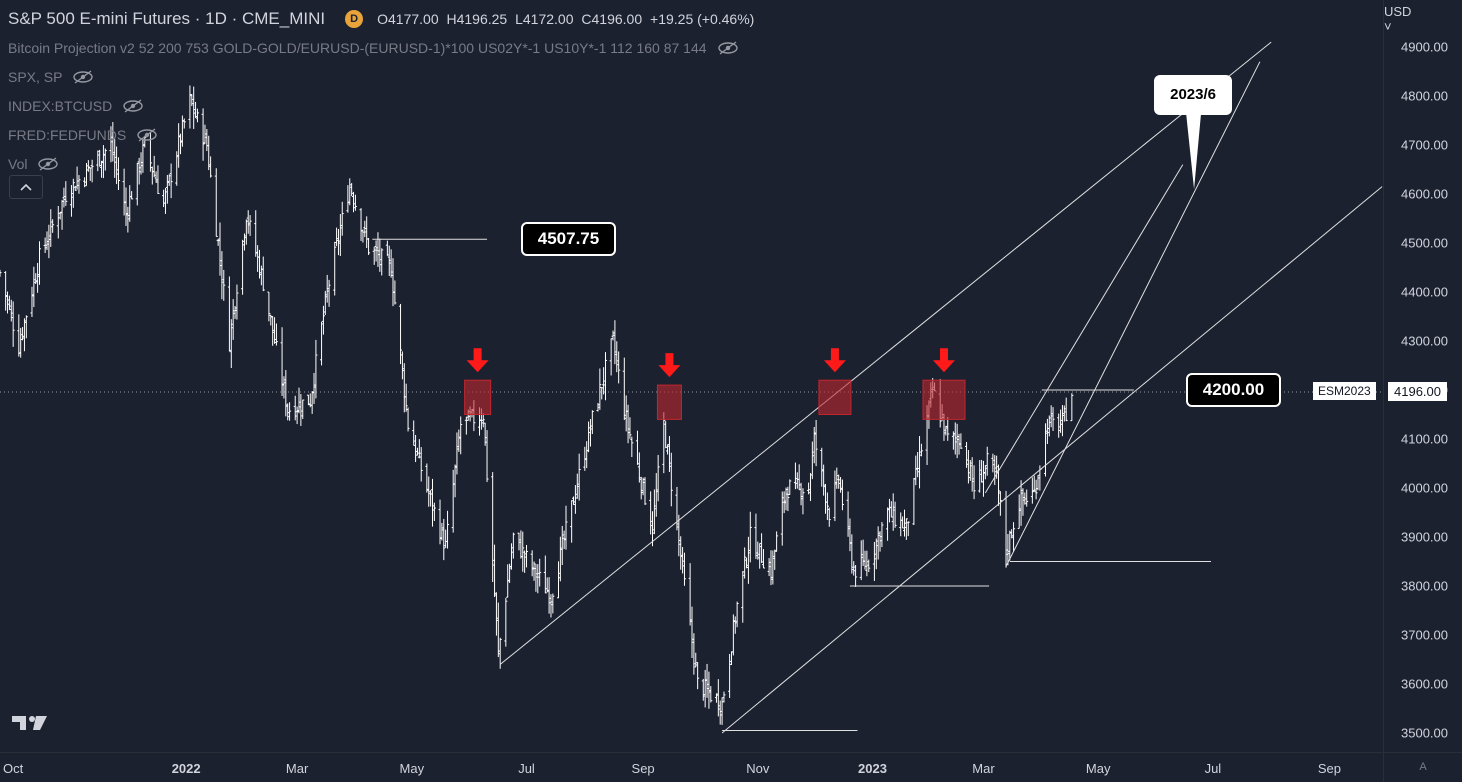 This screenshot has height=782, width=1462. What do you see at coordinates (412, 768) in the screenshot?
I see `x-tick-label: May` at bounding box center [412, 768].